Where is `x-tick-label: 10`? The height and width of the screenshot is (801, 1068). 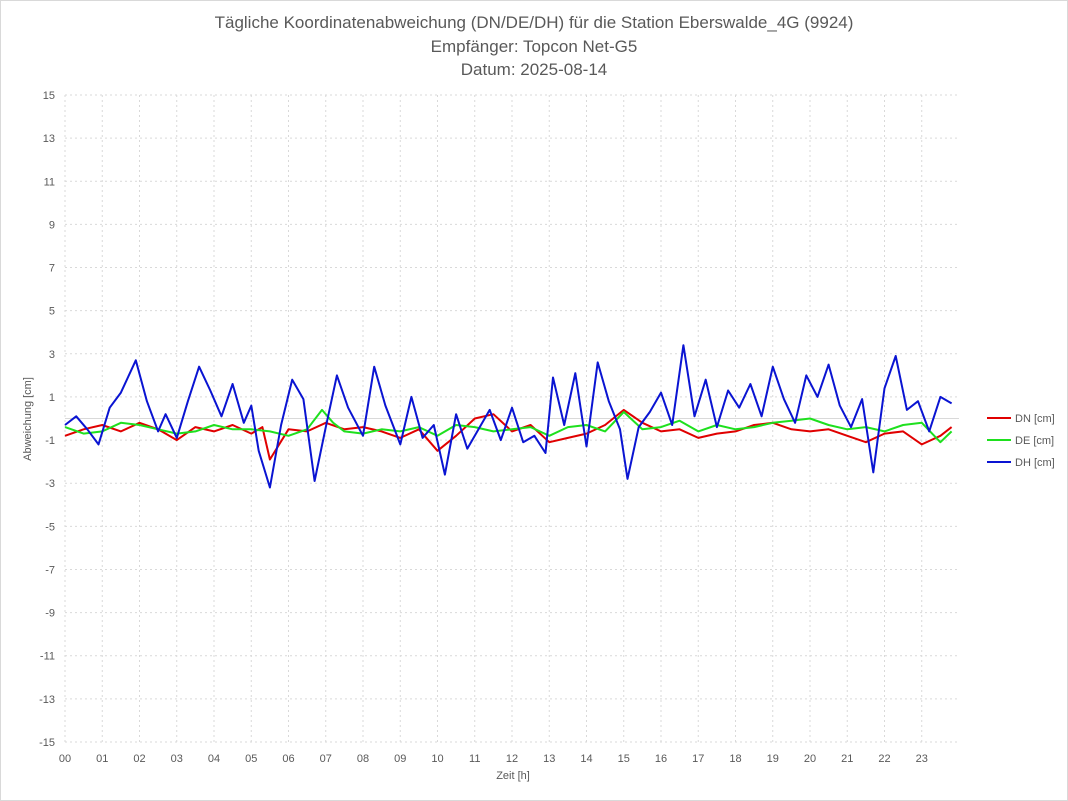
x-tick-label: 10 is located at coordinates (437, 759).